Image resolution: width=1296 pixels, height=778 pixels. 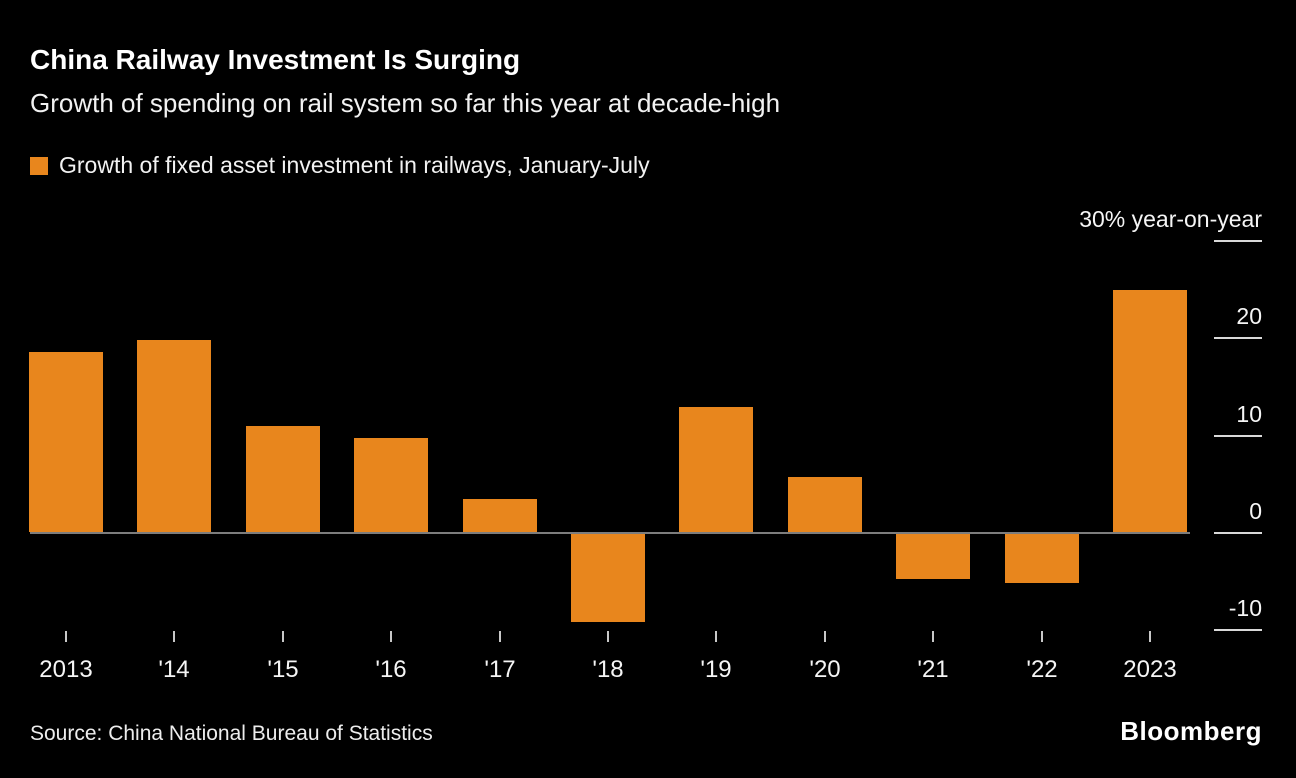 I want to click on legend-swatch-icon, so click(x=39, y=165).